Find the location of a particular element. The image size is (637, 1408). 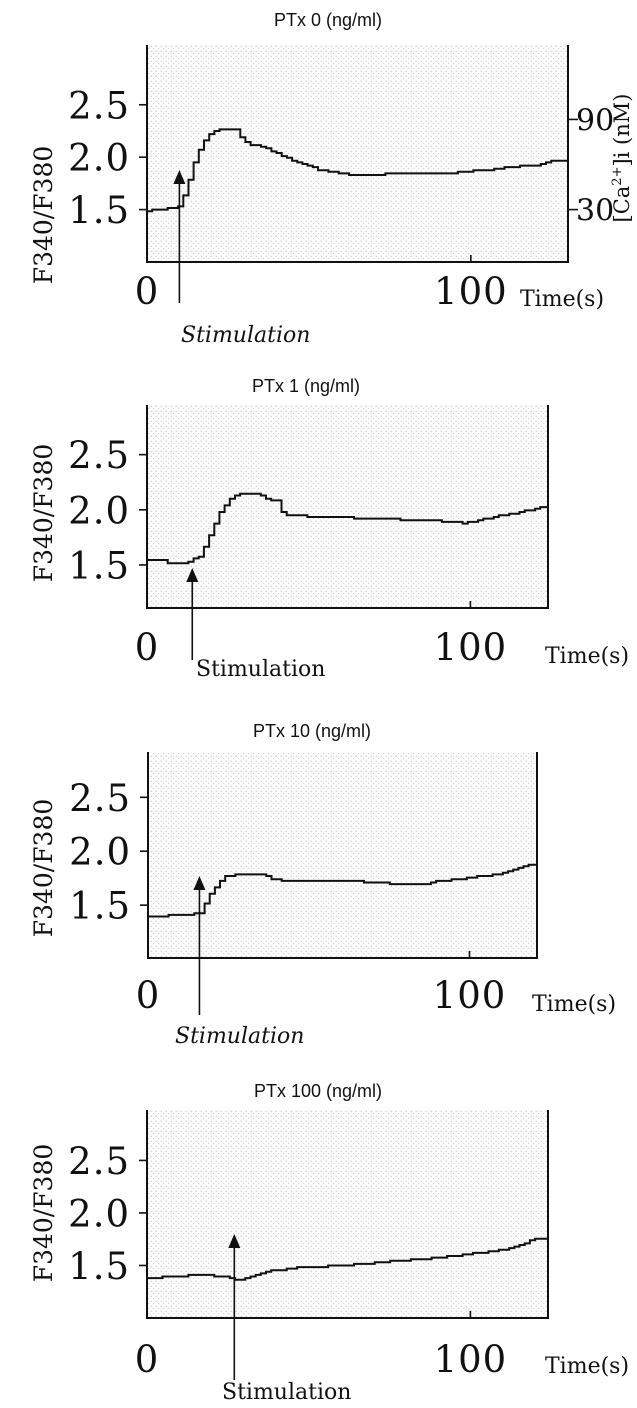

chart-title: PTx 0 (ng/ml) is located at coordinates (328, 20).